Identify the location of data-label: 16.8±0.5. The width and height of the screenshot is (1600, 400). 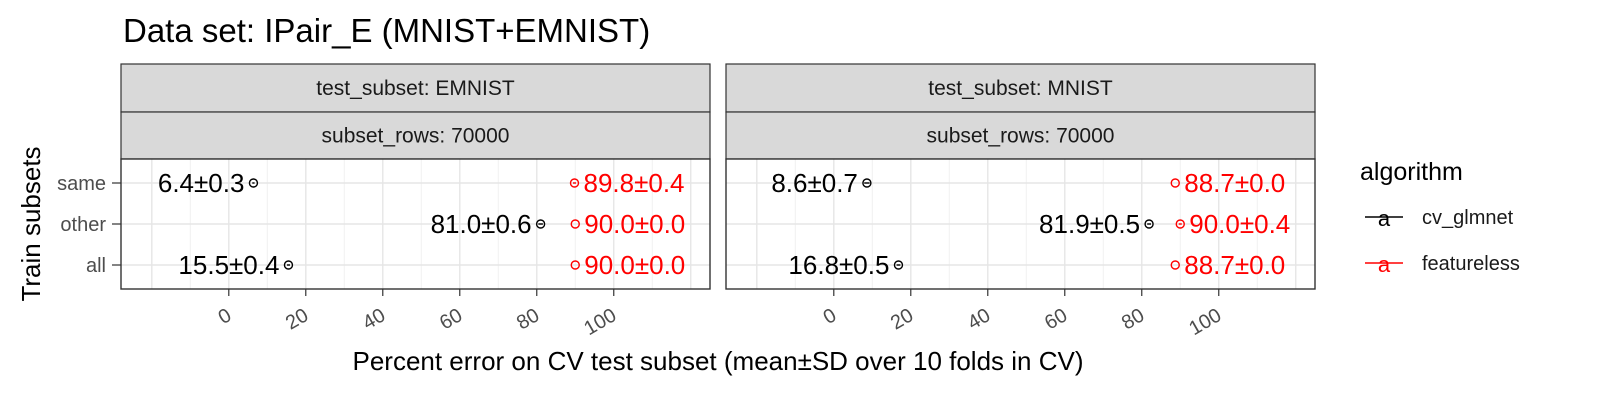
(838, 265).